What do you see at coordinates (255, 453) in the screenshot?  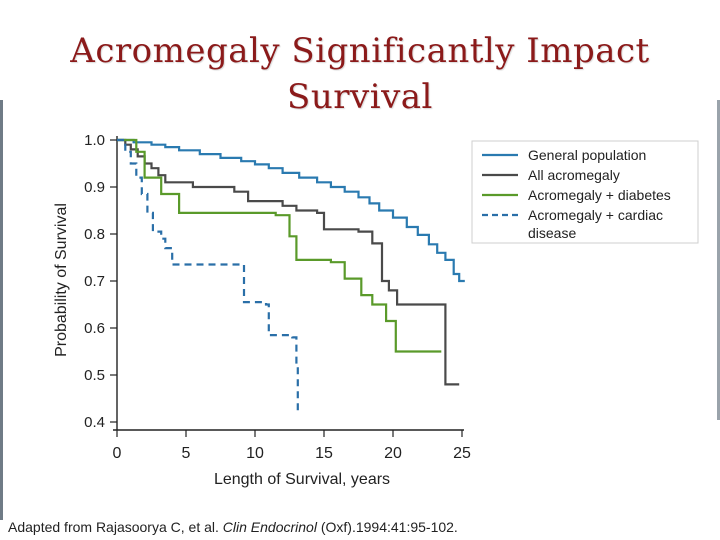 I see `x-tick-label: 10` at bounding box center [255, 453].